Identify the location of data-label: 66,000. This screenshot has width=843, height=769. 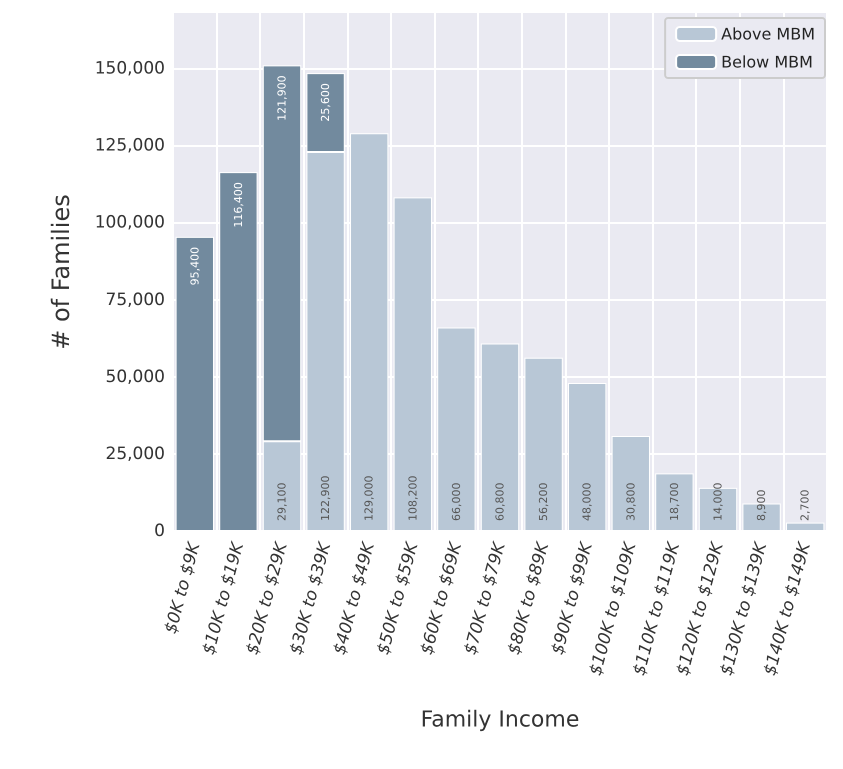
(456, 501).